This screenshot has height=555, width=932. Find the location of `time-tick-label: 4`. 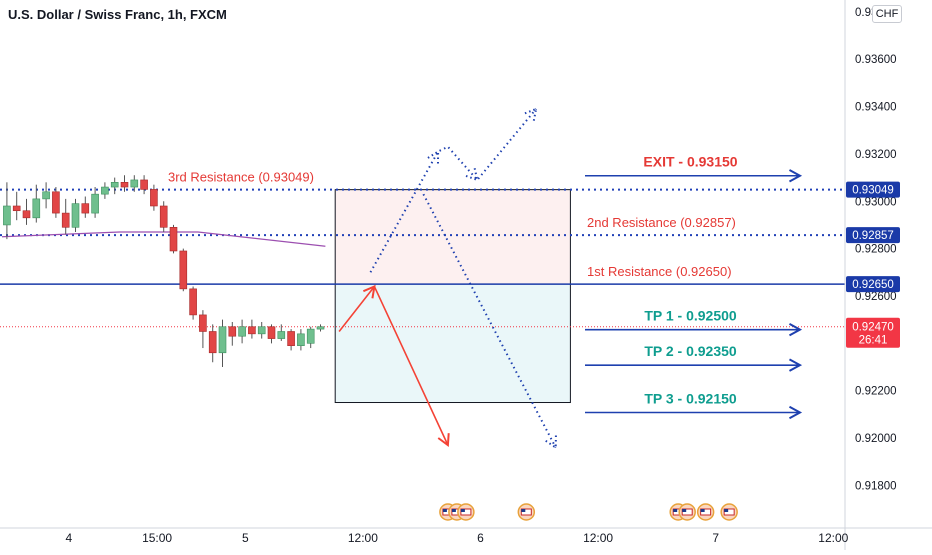

time-tick-label: 4 is located at coordinates (69, 538).